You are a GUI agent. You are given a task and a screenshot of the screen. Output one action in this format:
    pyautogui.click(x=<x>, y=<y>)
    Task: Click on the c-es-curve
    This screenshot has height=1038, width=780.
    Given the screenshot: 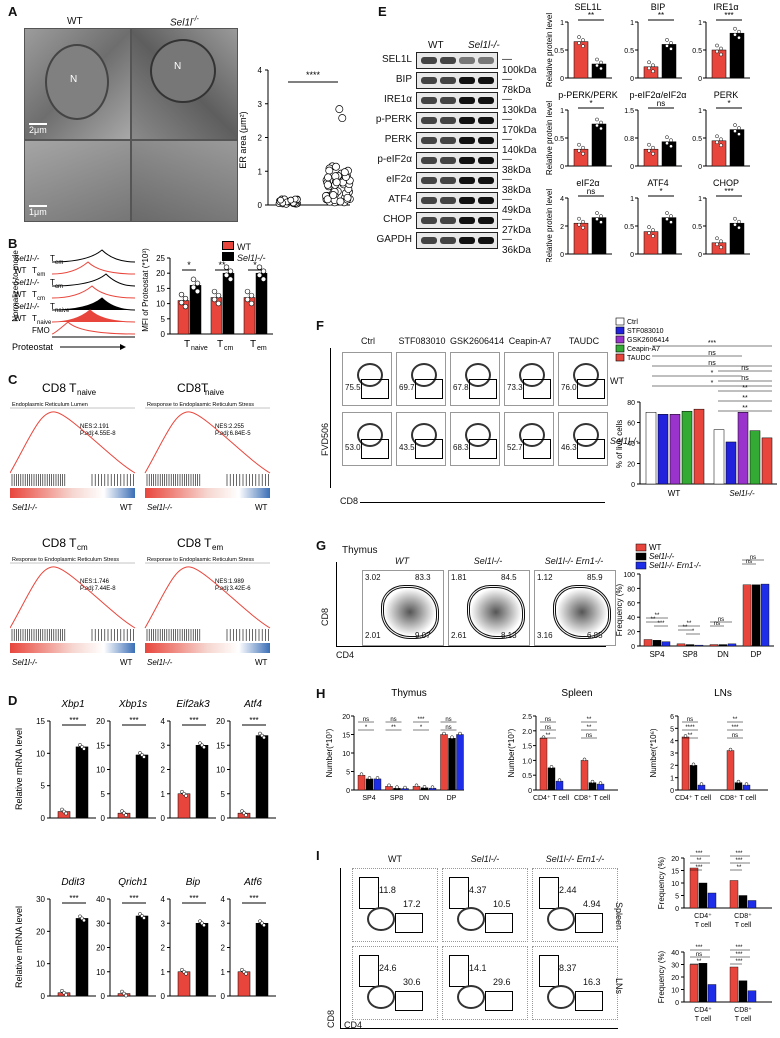 What is the action you would take?
    pyautogui.click(x=207, y=442)
    